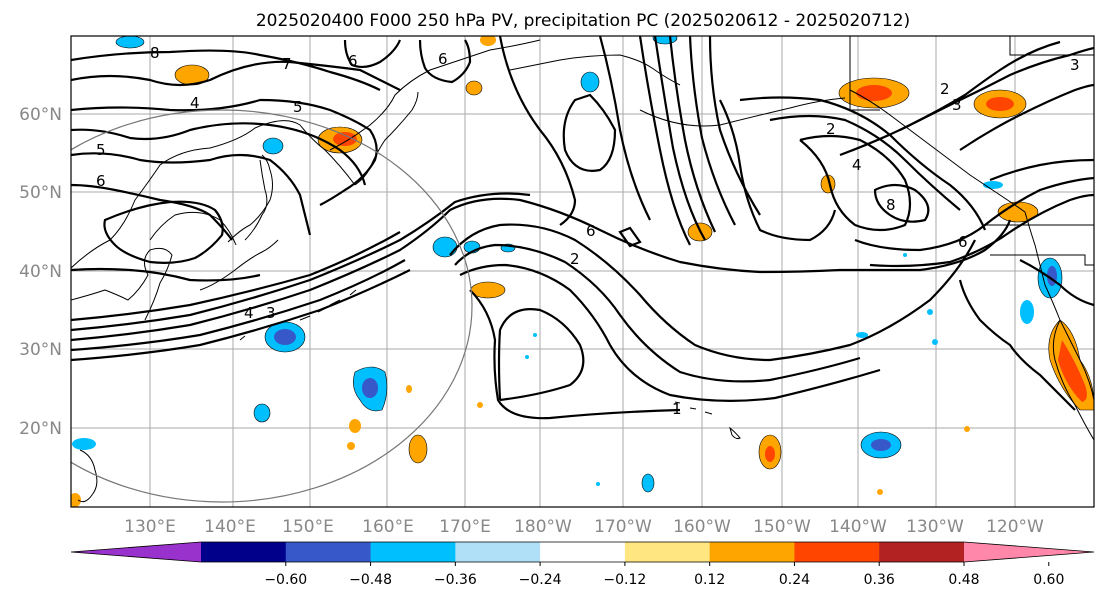 The height and width of the screenshot is (601, 1105). I want to click on lon-label: 180°W, so click(543, 527).